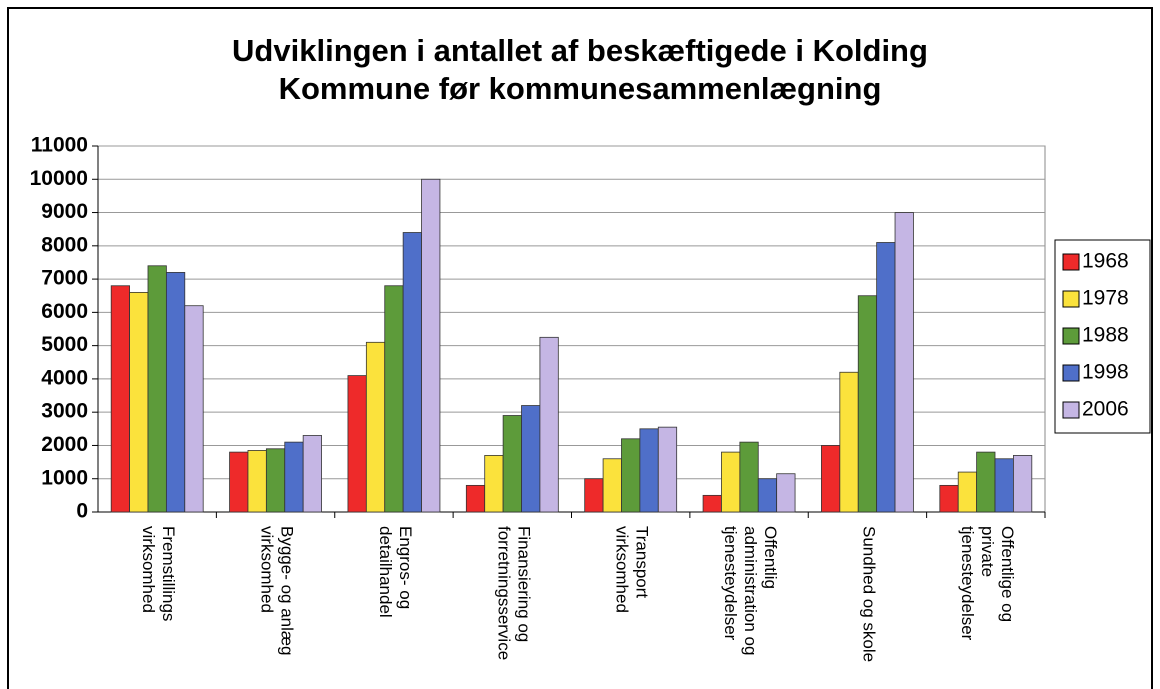  I want to click on x-tick-label: Finansiering ogforretningsservice, so click(513, 593).